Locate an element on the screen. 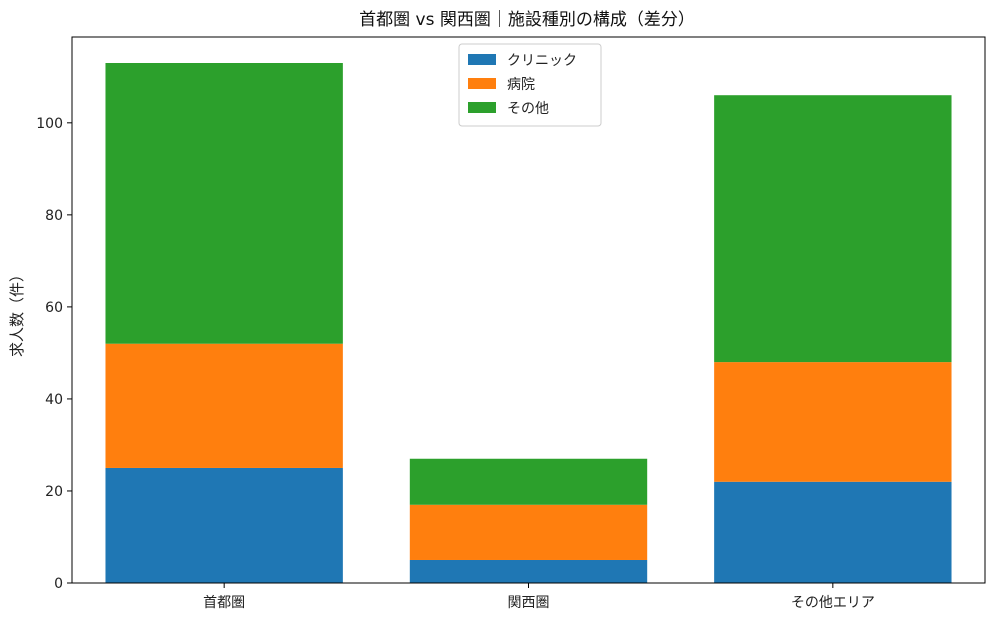  y-tick-label: 0 is located at coordinates (58, 584).